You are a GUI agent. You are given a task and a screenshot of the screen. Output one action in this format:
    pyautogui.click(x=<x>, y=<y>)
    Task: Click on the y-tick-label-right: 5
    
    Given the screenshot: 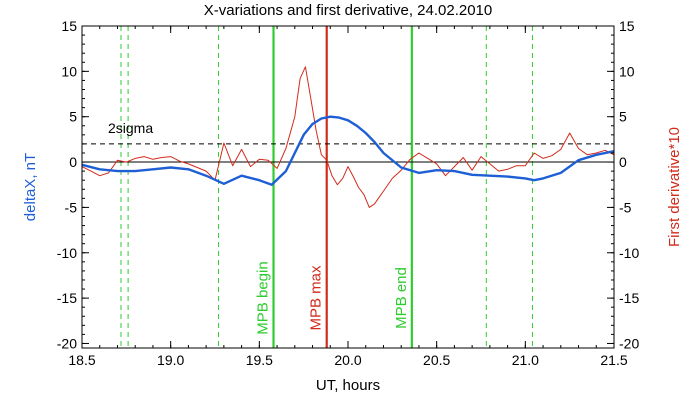 What is the action you would take?
    pyautogui.click(x=623, y=117)
    